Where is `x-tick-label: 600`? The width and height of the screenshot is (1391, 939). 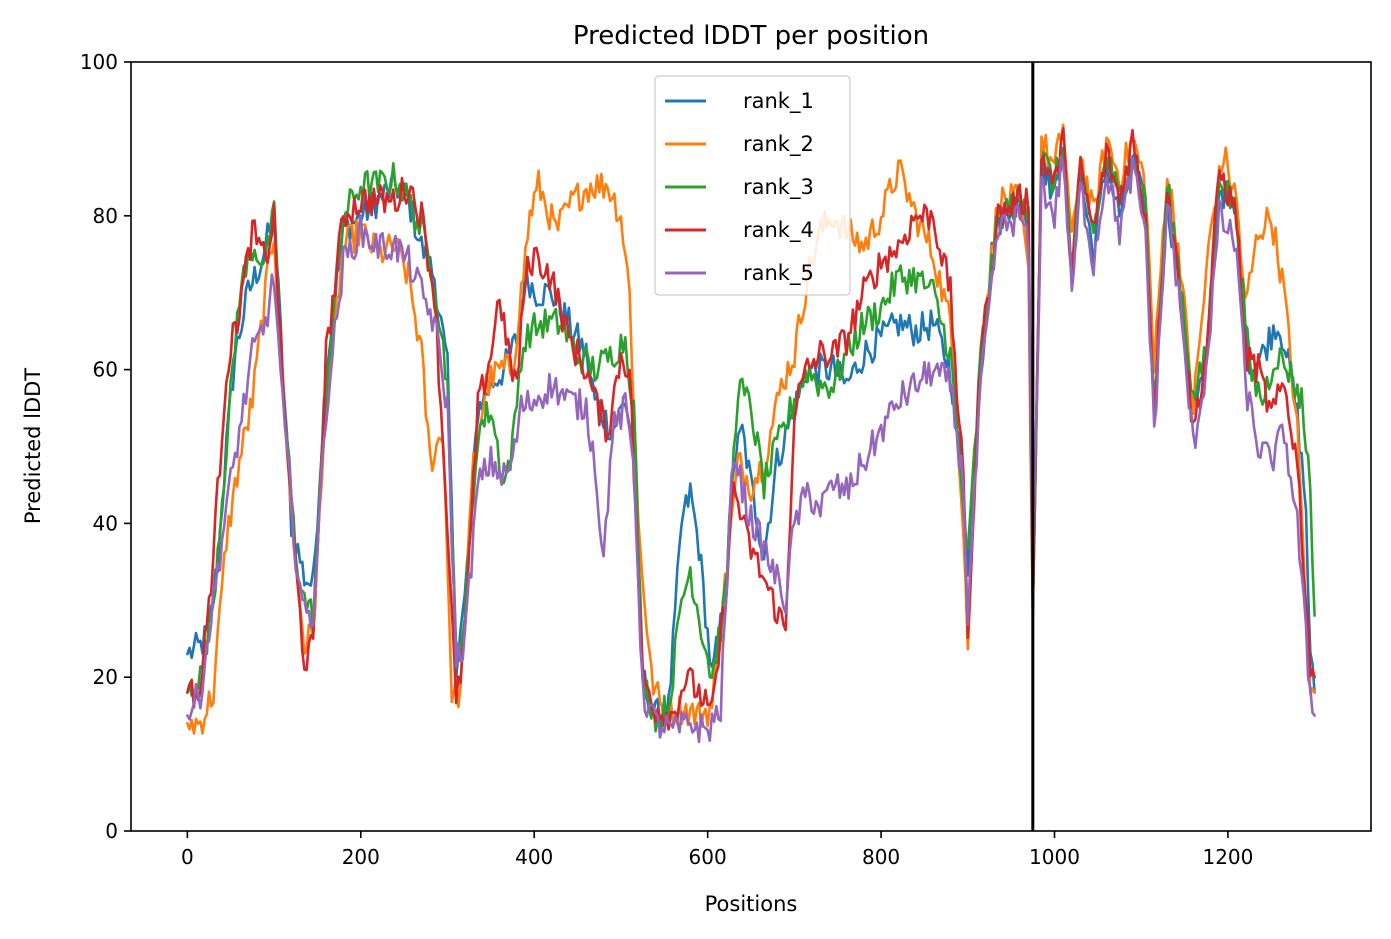
x-tick-label: 600 is located at coordinates (708, 857).